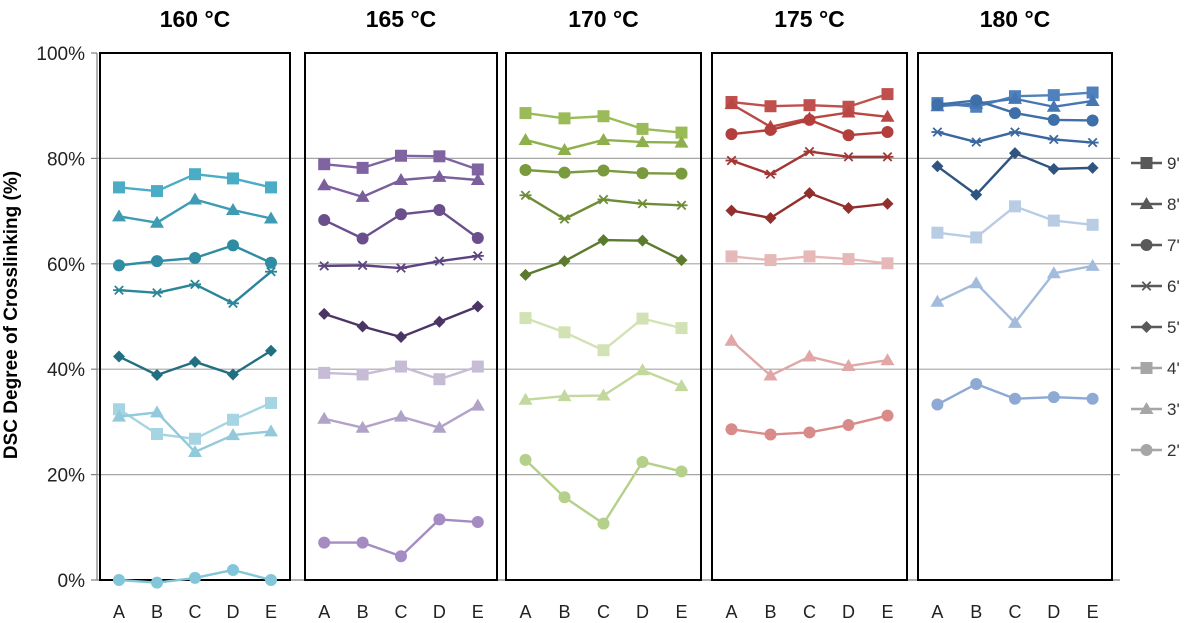 This screenshot has height=623, width=1200. I want to click on x-tick-label: A, so click(119, 612).